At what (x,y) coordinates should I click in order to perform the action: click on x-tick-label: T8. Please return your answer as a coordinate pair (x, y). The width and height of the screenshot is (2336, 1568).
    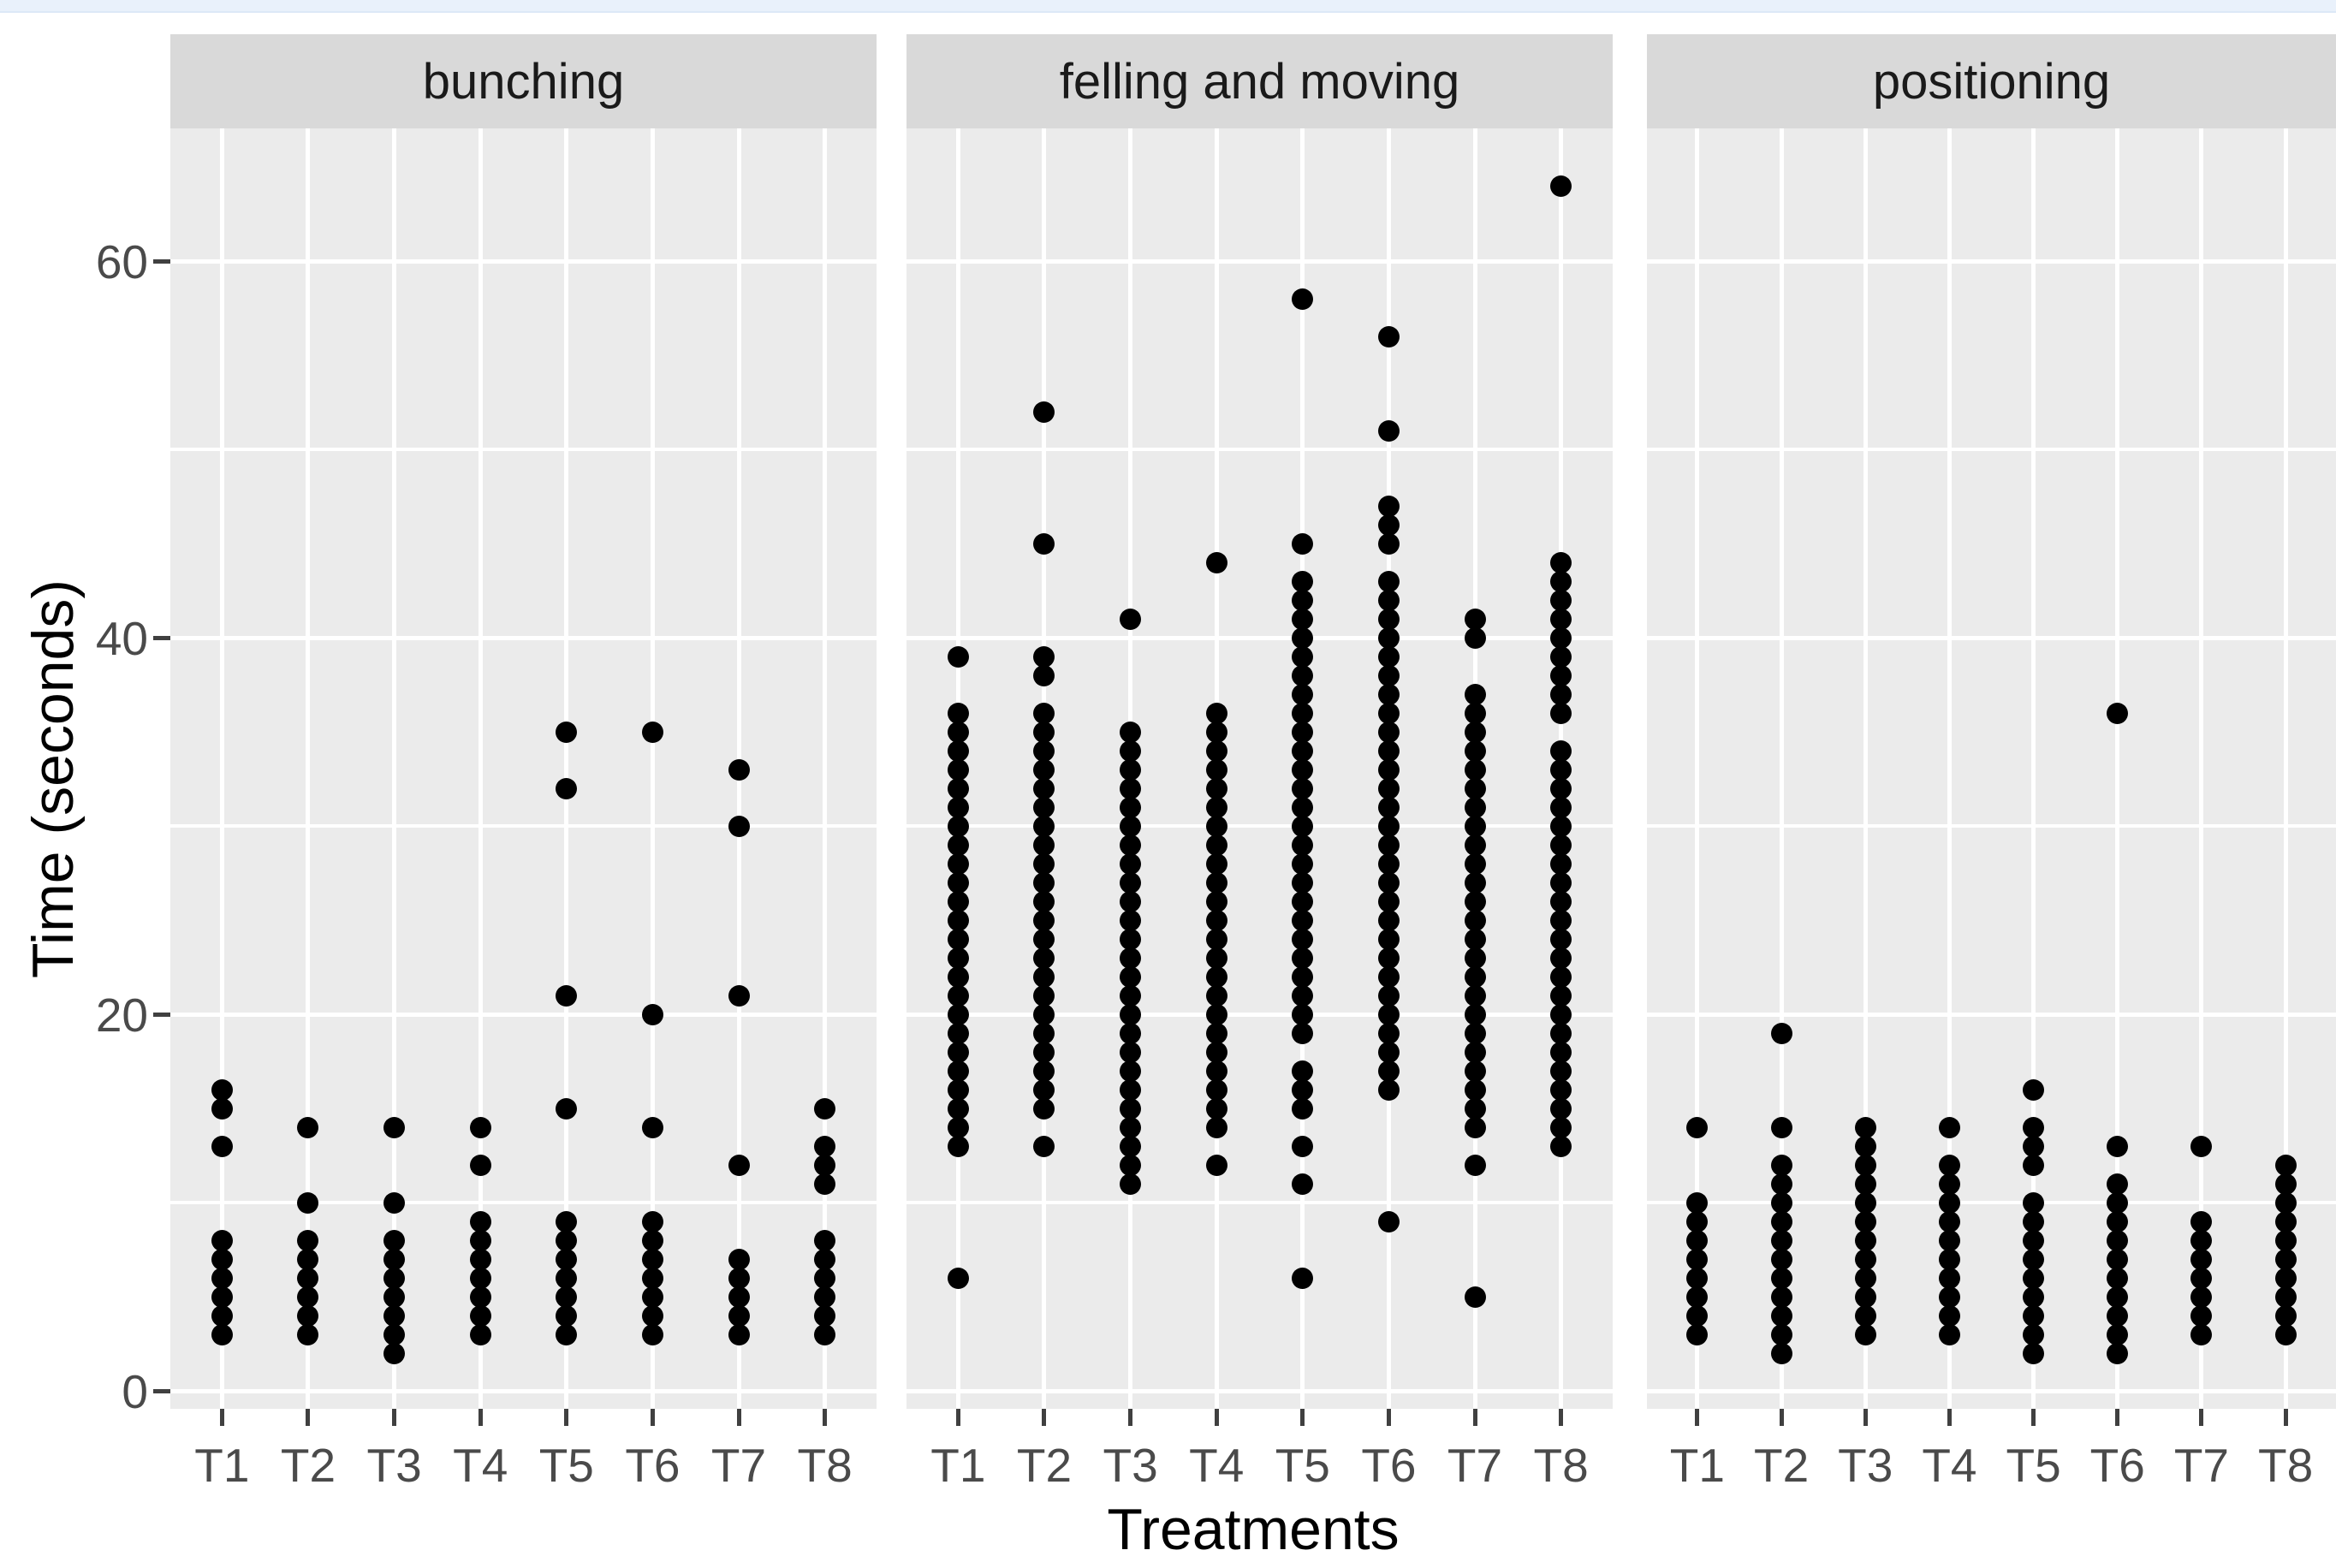
    Looking at the image, I should click on (2286, 1465).